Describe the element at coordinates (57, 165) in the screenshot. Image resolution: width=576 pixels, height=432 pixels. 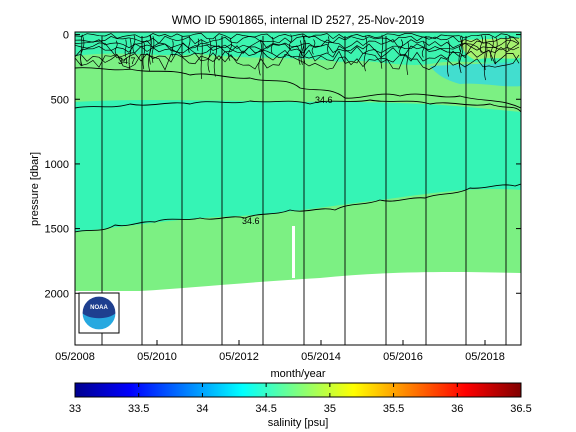
I see `y-tick-label: 1000` at that location.